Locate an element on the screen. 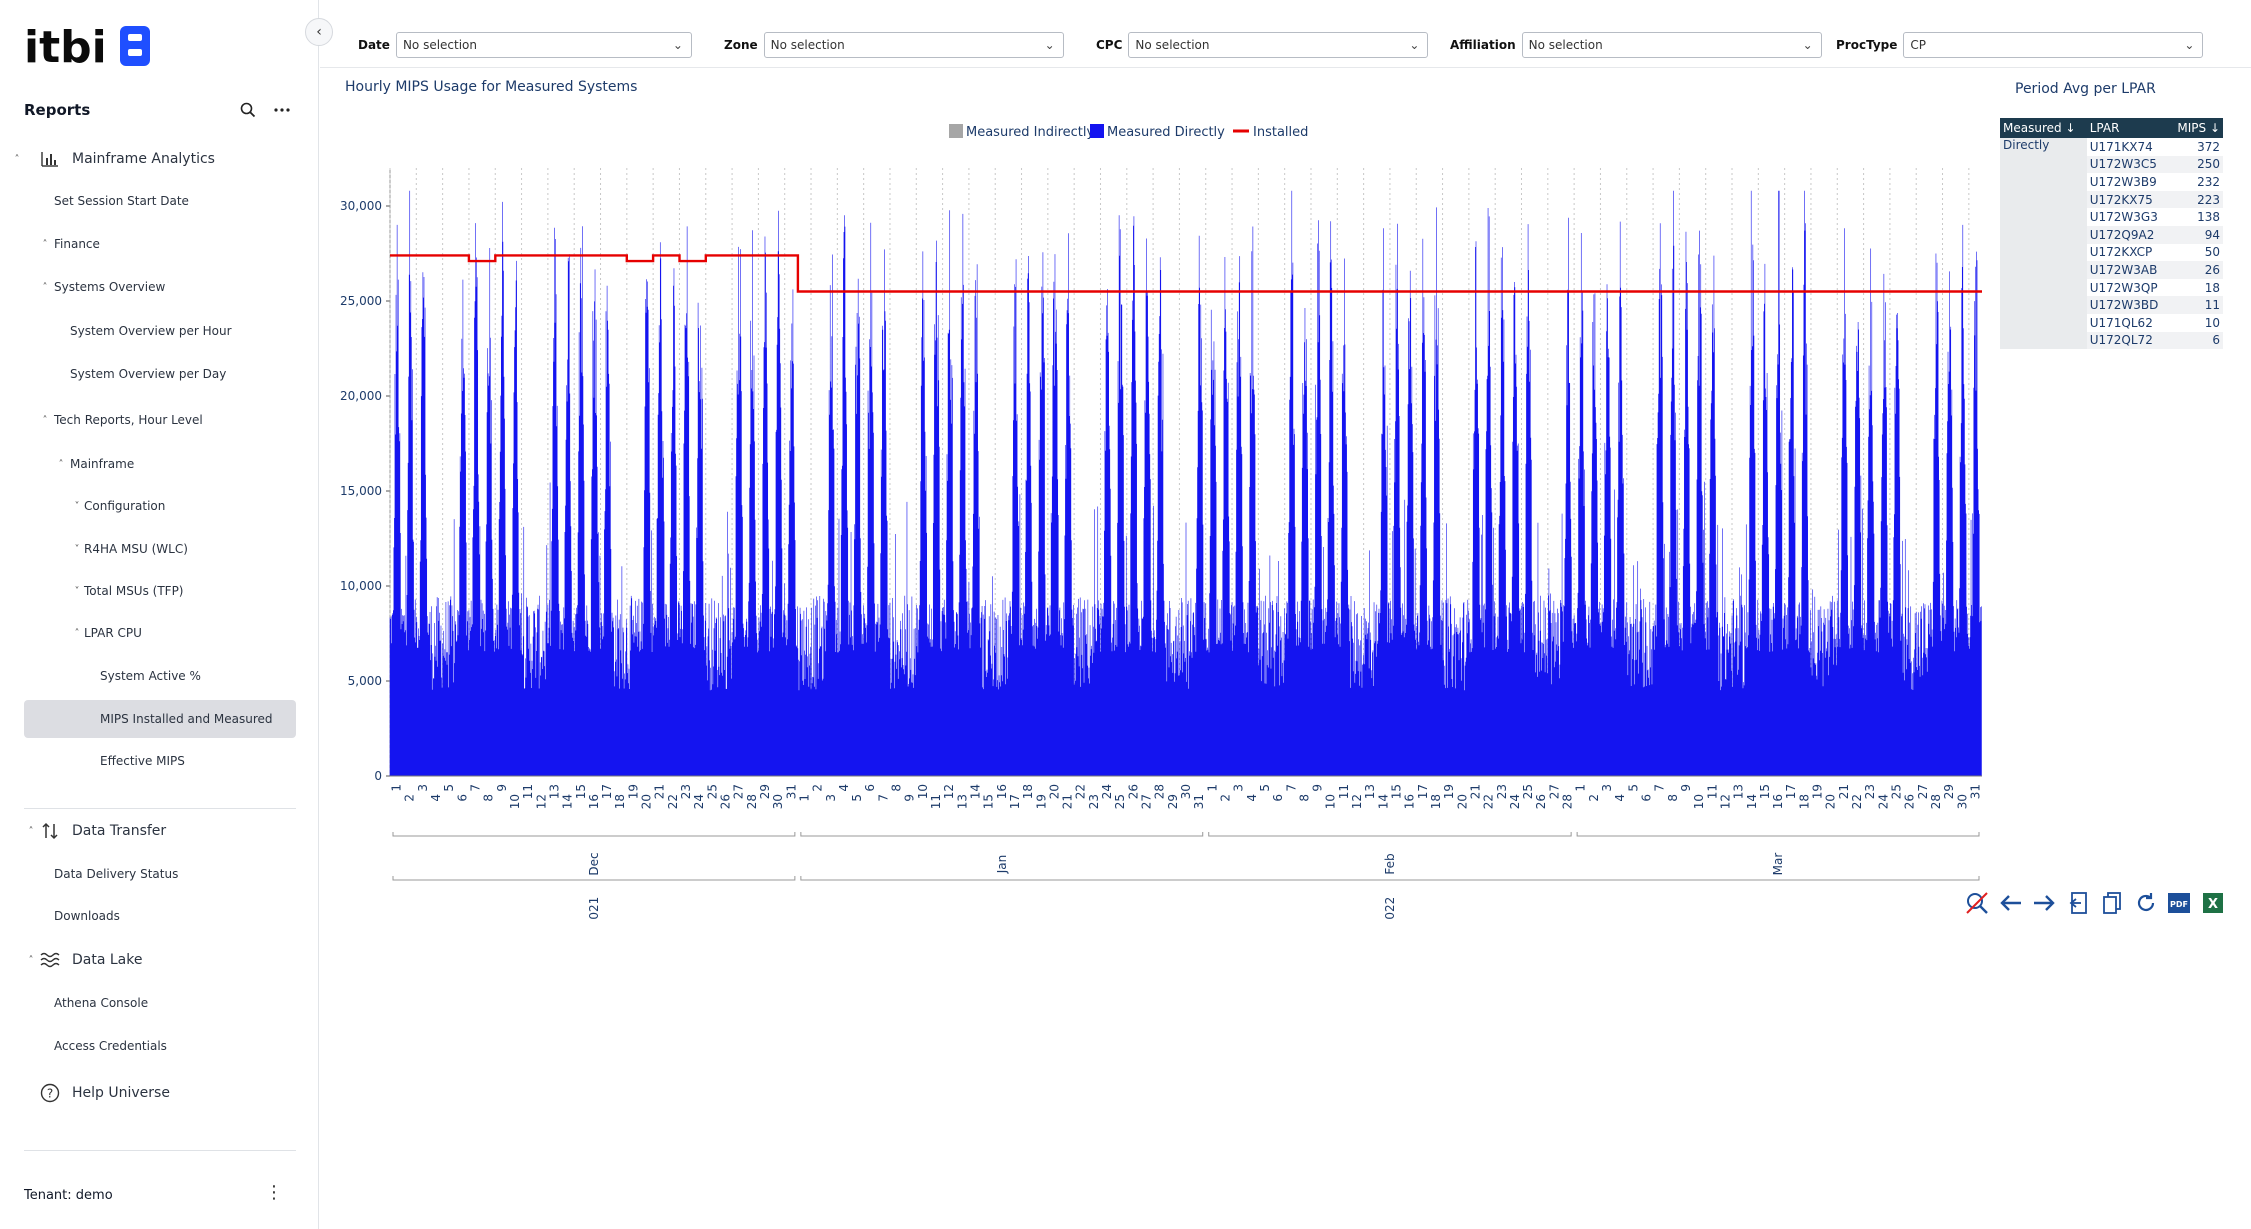 The height and width of the screenshot is (1229, 2251). table-row: U172W3AB 26 is located at coordinates (2111, 270).